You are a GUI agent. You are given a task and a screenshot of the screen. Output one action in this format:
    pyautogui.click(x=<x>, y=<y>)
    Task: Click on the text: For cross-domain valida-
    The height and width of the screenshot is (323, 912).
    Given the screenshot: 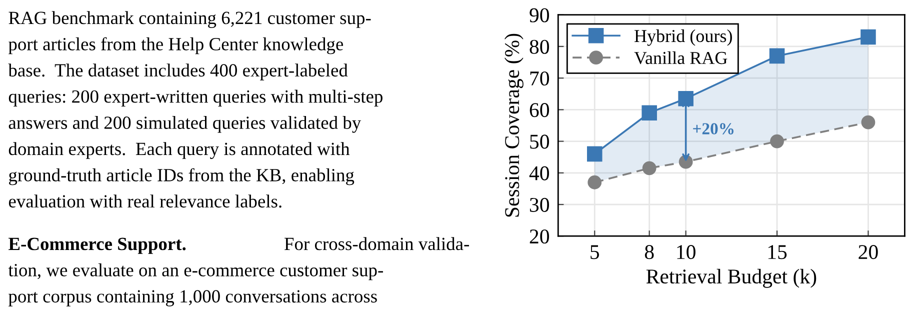 What is the action you would take?
    pyautogui.click(x=377, y=243)
    